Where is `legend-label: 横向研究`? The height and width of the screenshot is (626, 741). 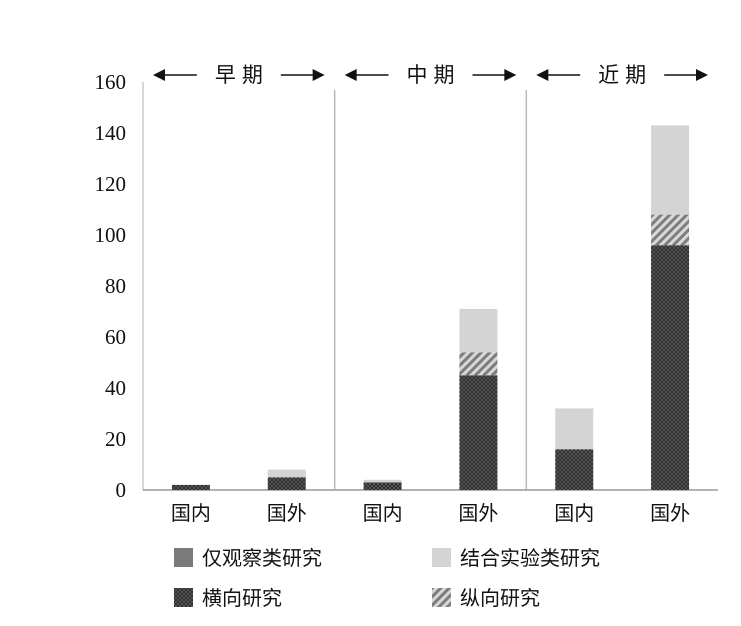
legend-label: 横向研究 is located at coordinates (242, 598).